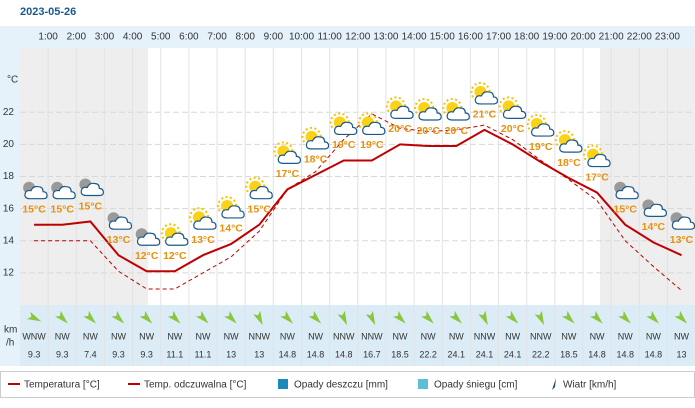 The width and height of the screenshot is (695, 408). I want to click on y-tick-label: 16, so click(9, 208).